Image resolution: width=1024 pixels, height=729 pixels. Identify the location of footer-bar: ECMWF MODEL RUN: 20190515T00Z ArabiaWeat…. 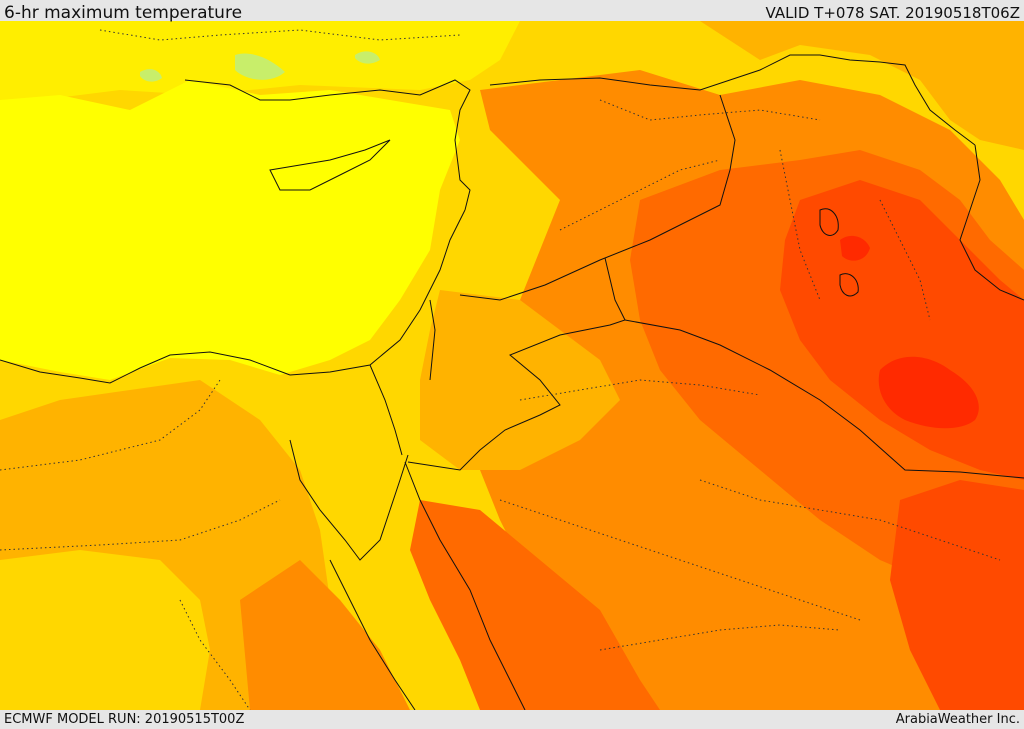
(512, 719).